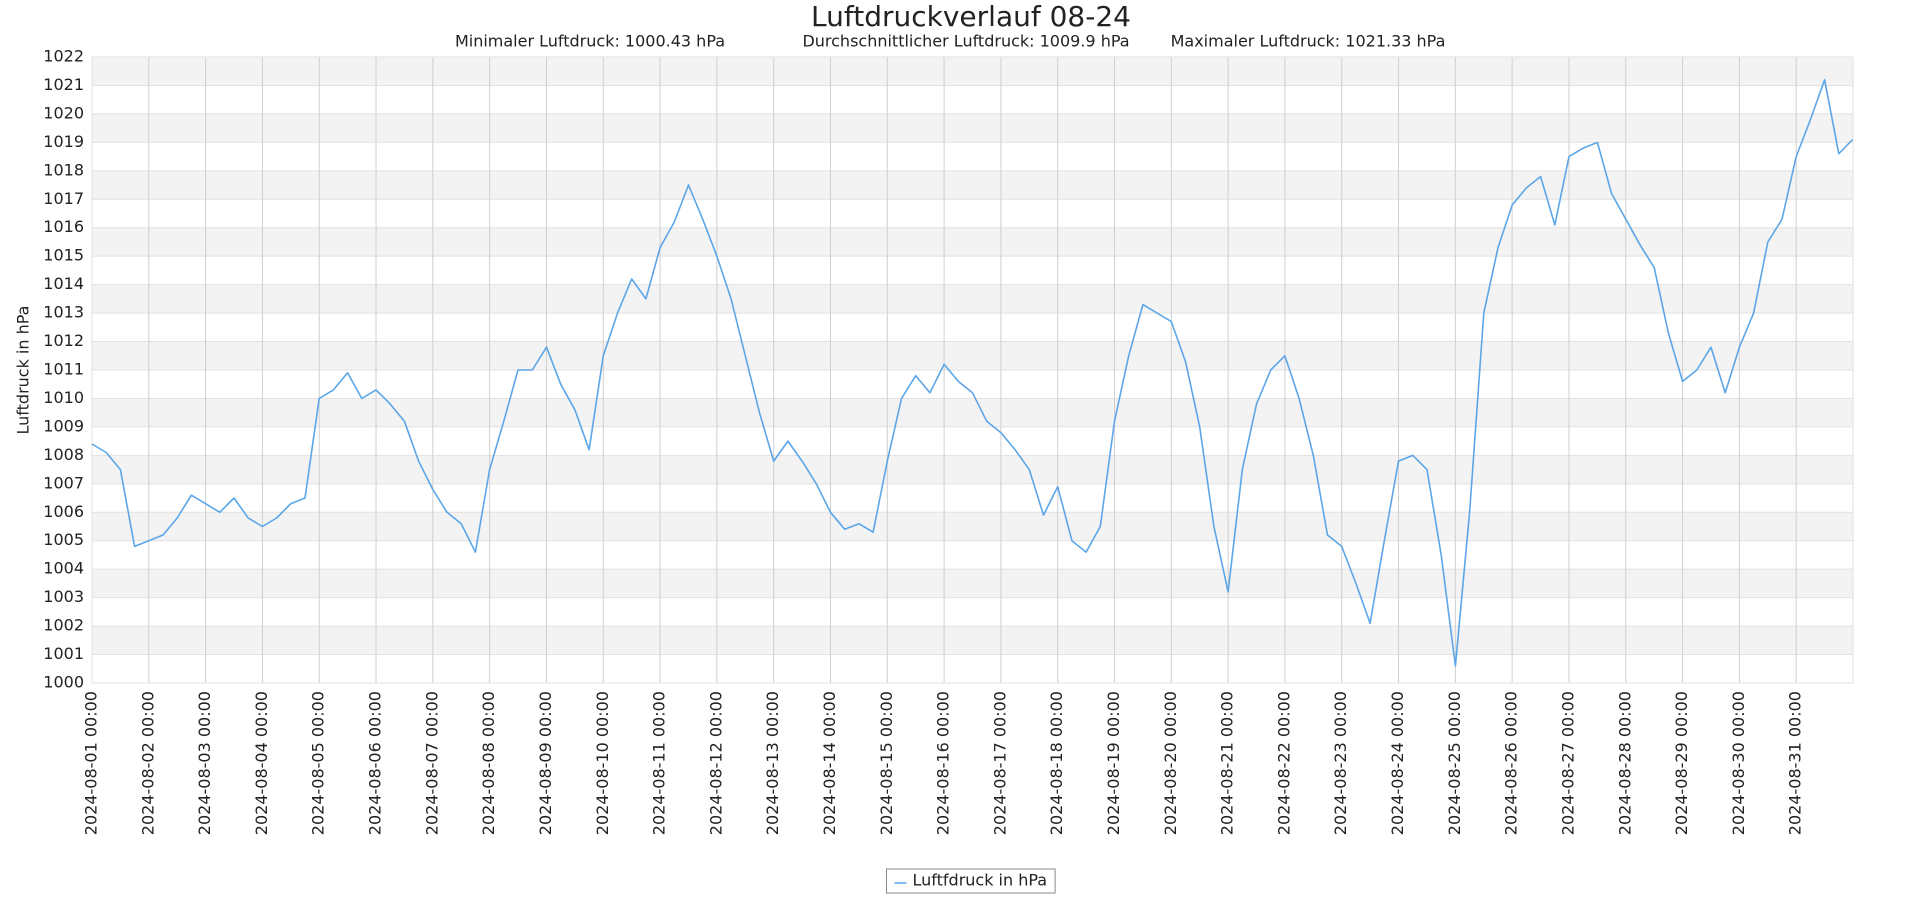 Image resolution: width=1920 pixels, height=900 pixels. I want to click on x-tick-label: 2024-08-03 00:00, so click(204, 763).